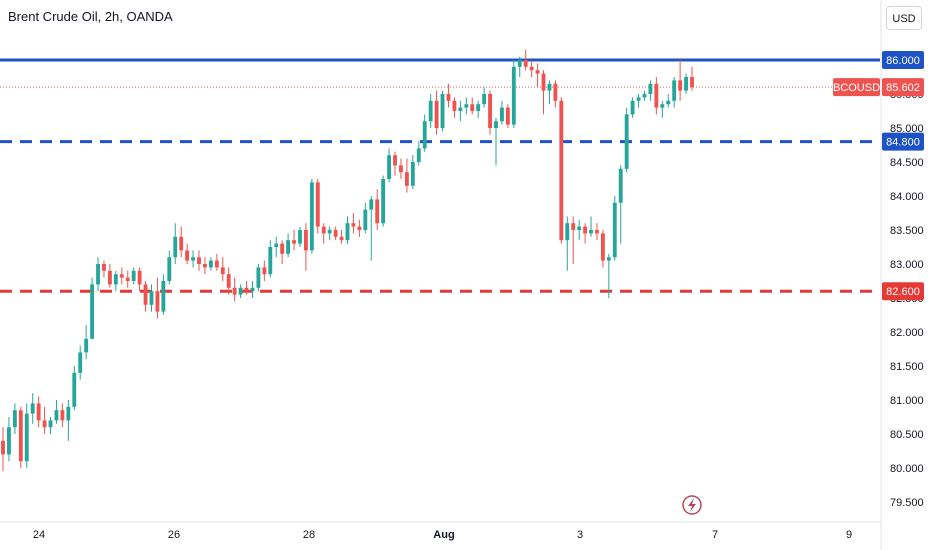 The height and width of the screenshot is (550, 932). What do you see at coordinates (39, 535) in the screenshot?
I see `time-tick-label: 24` at bounding box center [39, 535].